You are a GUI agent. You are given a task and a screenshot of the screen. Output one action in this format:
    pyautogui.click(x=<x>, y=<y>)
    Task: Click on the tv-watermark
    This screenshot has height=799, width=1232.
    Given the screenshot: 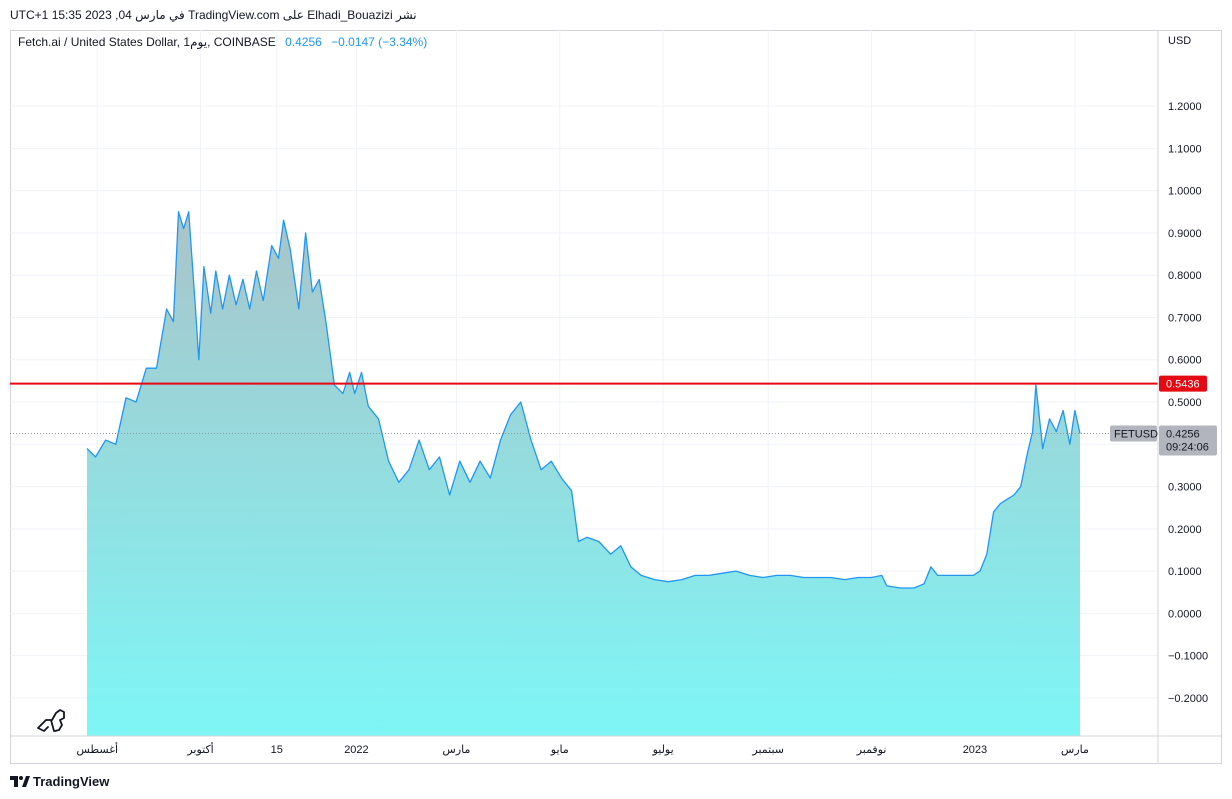 What is the action you would take?
    pyautogui.click(x=51, y=720)
    